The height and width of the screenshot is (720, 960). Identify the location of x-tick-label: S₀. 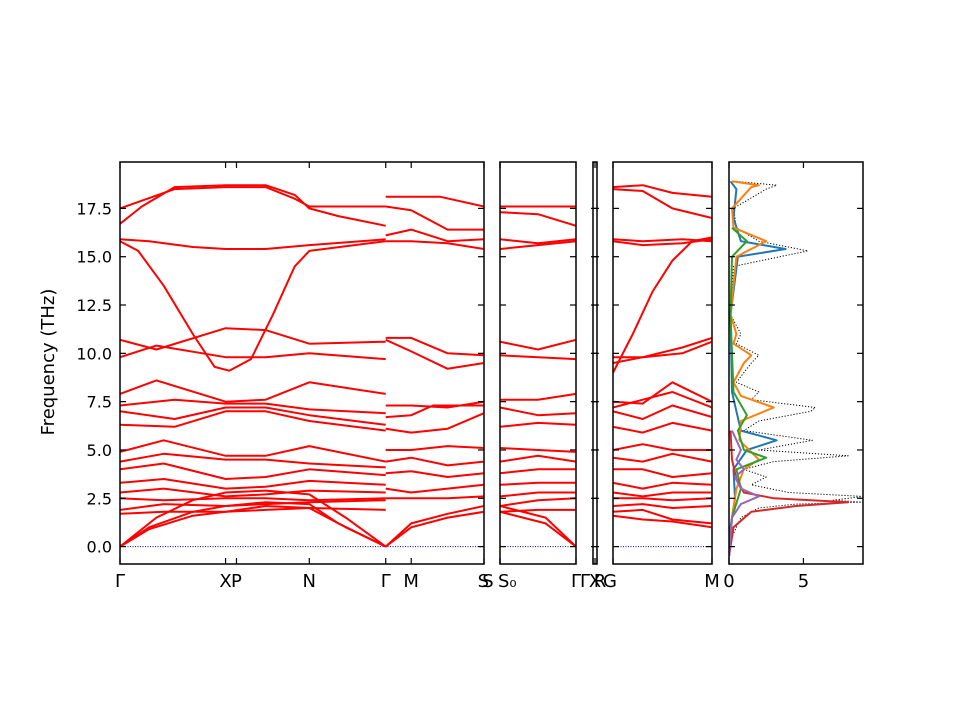
(507, 581).